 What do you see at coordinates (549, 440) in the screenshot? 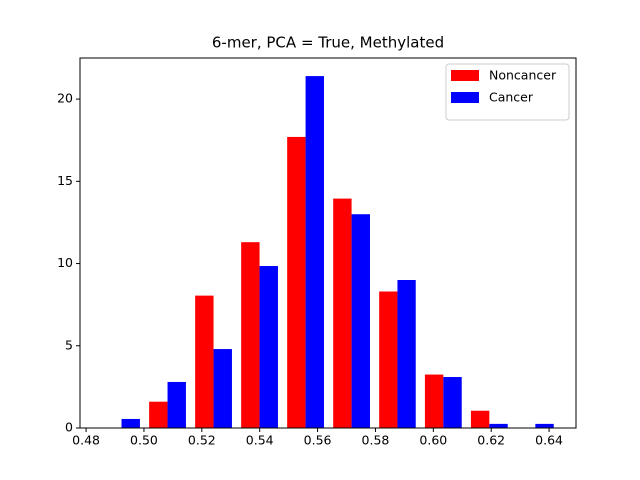
I see `x-tick-label: 0.64` at bounding box center [549, 440].